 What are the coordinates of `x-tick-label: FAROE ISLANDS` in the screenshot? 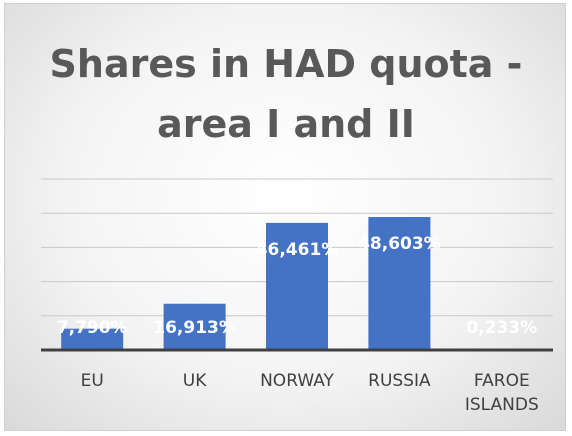 It's located at (501, 393).